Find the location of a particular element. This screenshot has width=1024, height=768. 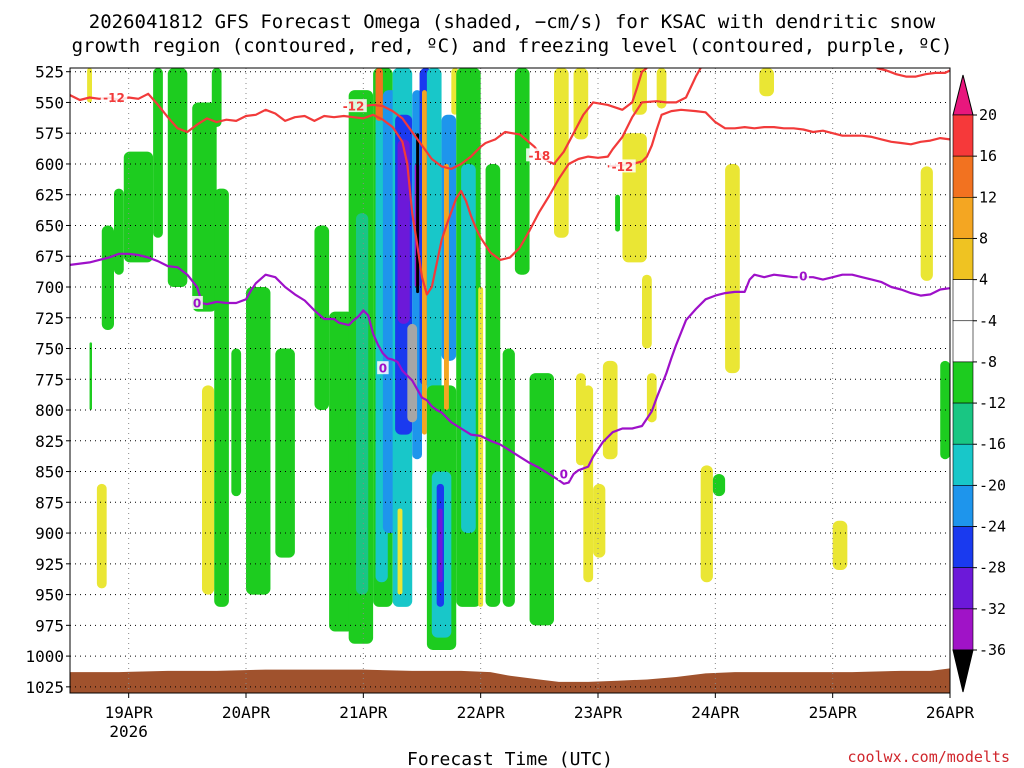

colorbar-tick-label: -36 is located at coordinates (992, 650).